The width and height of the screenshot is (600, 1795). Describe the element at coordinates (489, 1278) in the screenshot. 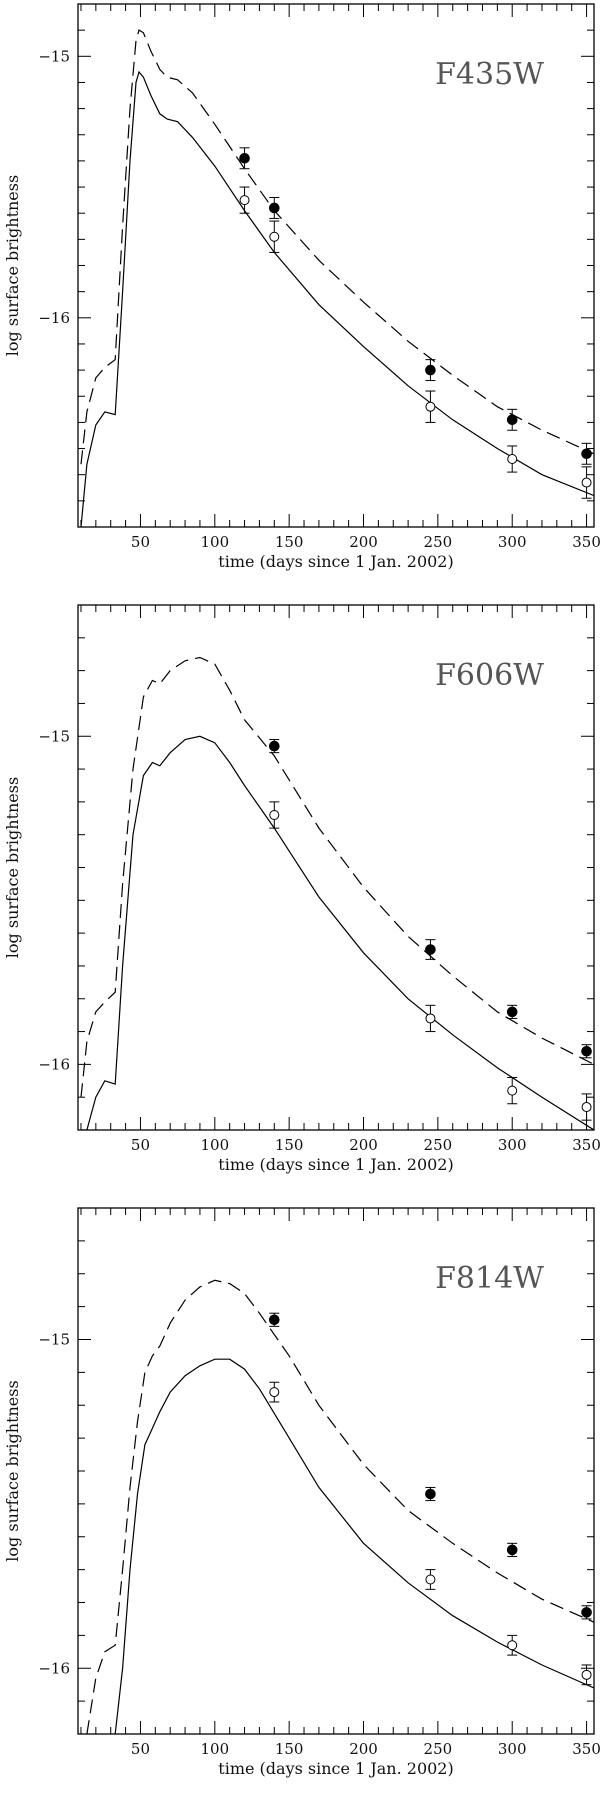

I see `filter-label: F814W` at that location.